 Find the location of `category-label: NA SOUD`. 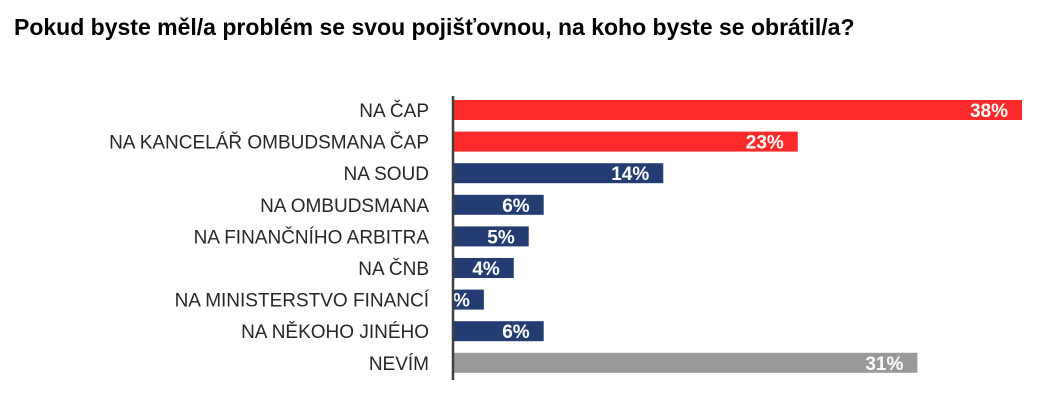

category-label: NA SOUD is located at coordinates (386, 174).